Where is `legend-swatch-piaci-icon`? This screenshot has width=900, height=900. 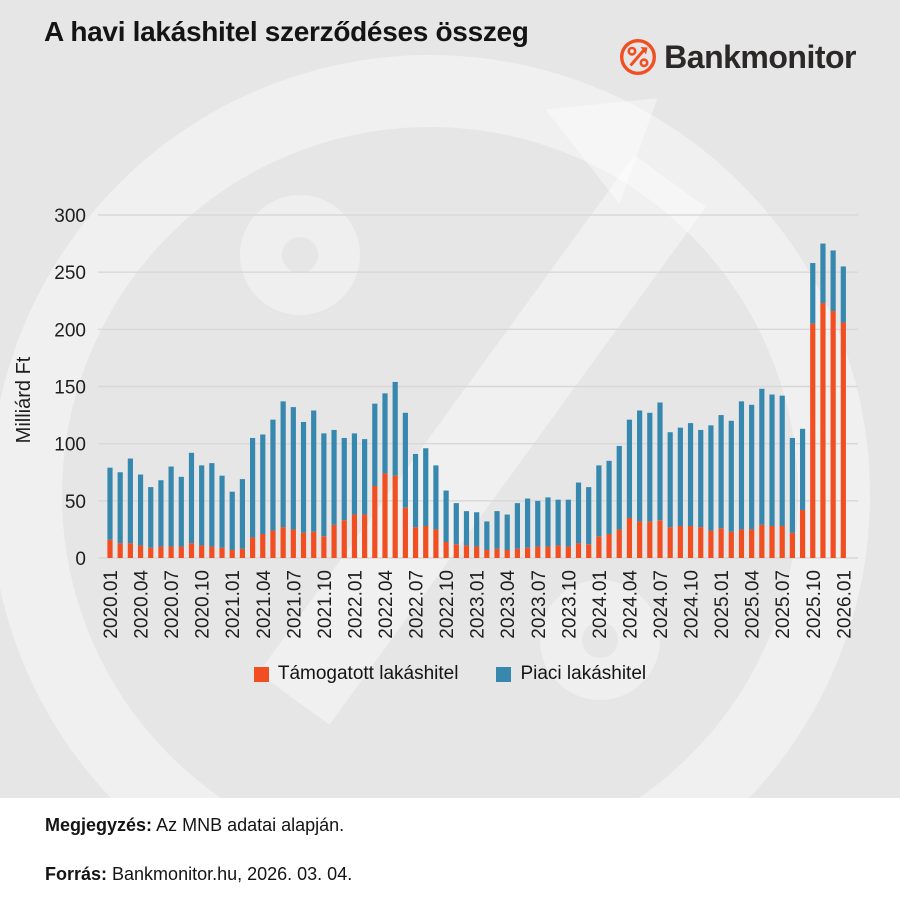 legend-swatch-piaci-icon is located at coordinates (504, 674).